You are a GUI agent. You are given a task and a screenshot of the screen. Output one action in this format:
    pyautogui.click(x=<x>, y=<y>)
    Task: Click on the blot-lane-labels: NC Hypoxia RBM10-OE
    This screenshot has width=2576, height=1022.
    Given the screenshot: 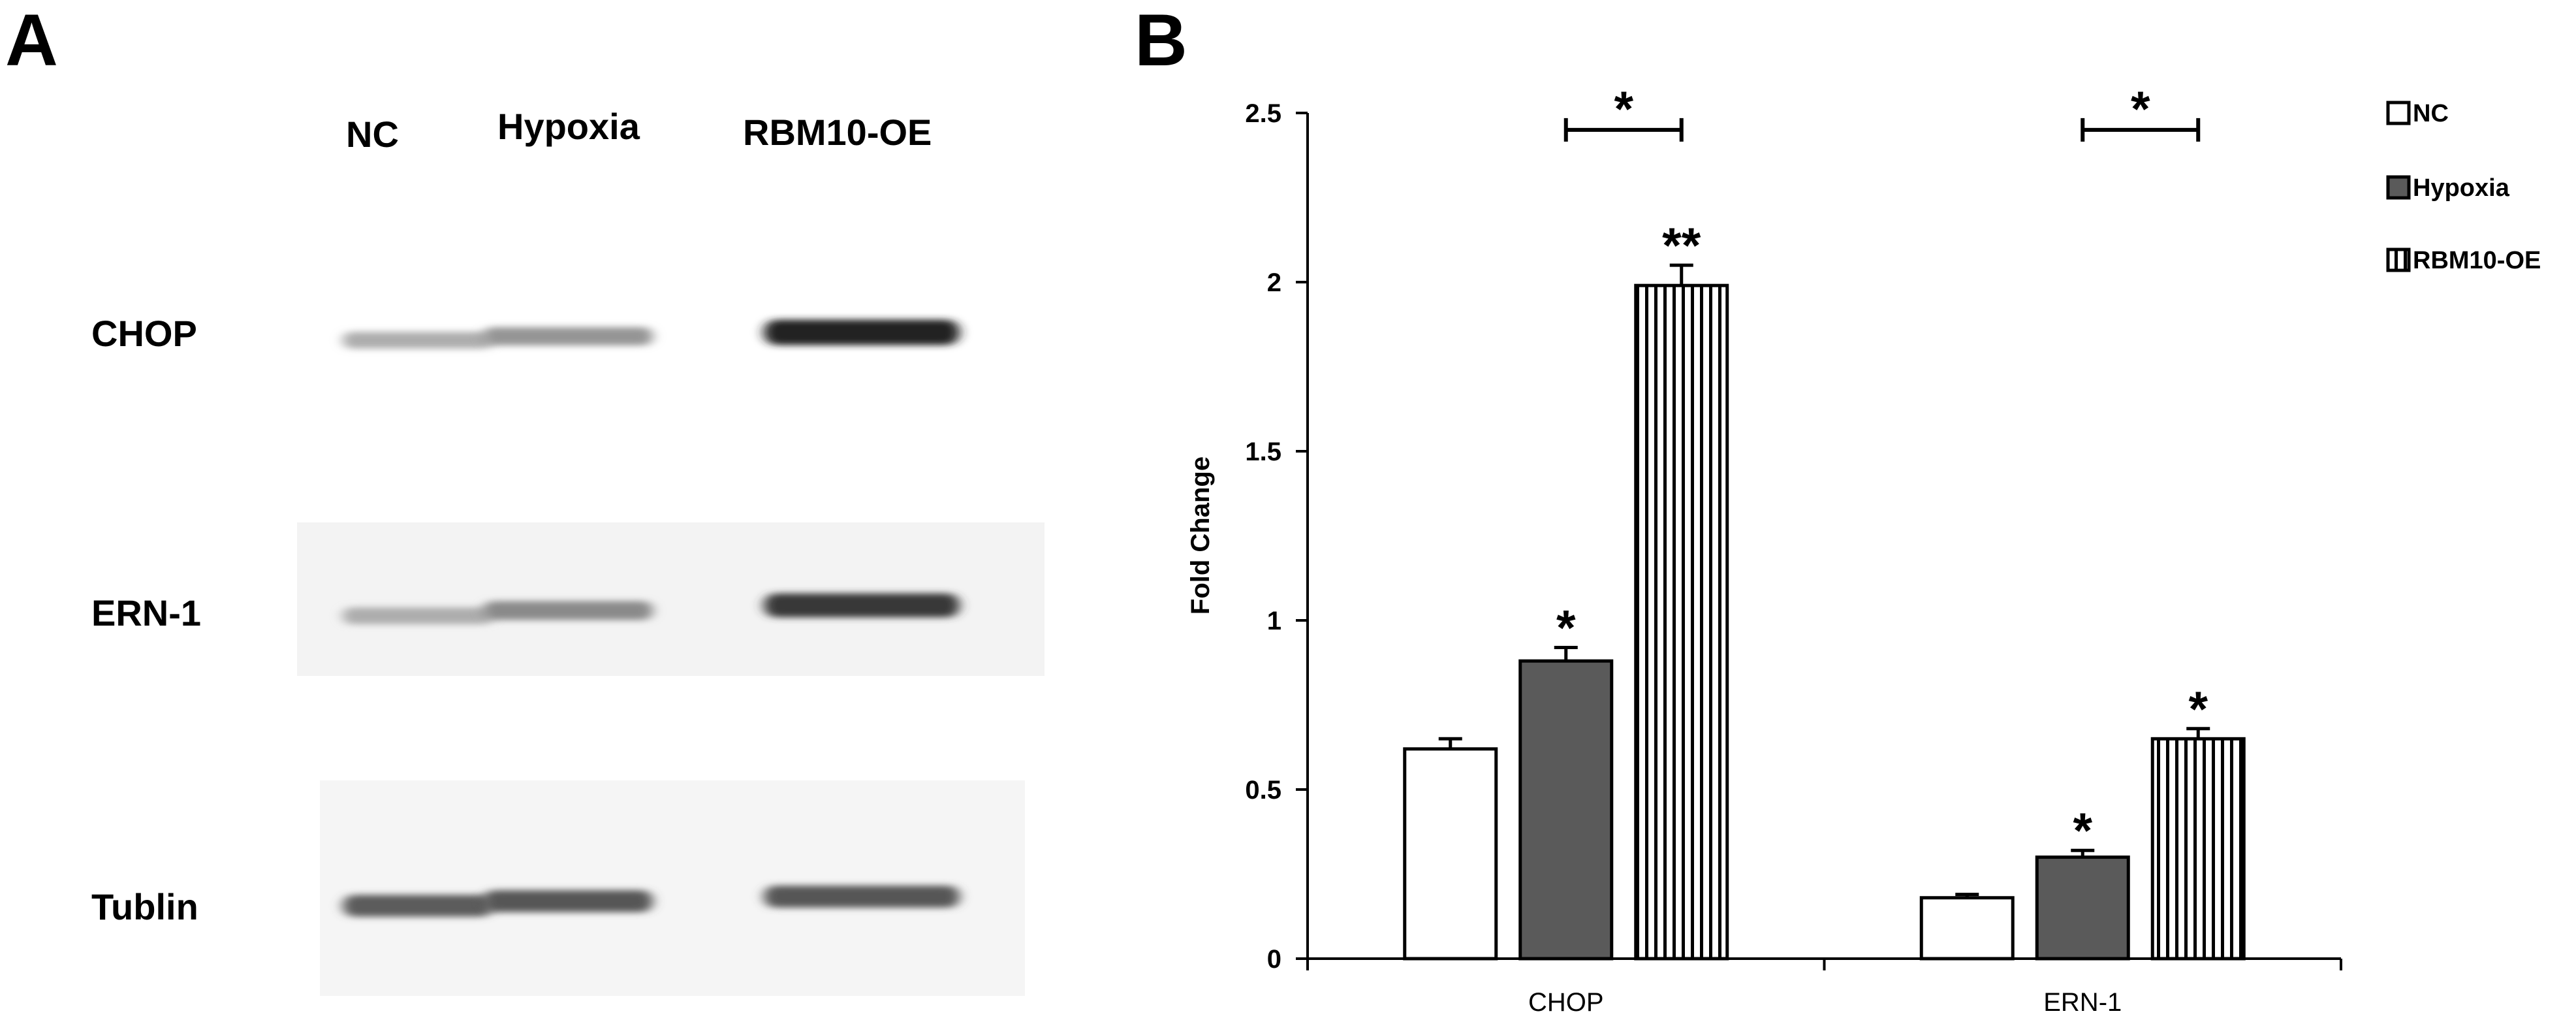 What is the action you would take?
    pyautogui.click(x=639, y=130)
    